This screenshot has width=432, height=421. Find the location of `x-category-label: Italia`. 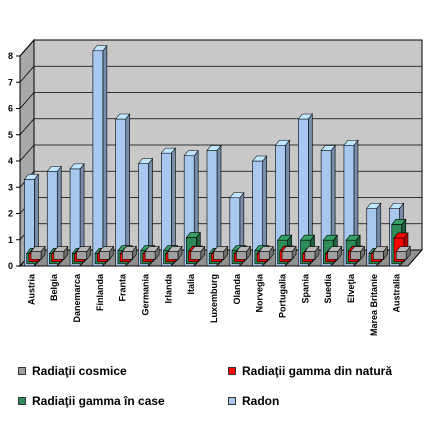

x-category-label: Italia is located at coordinates (191, 284).